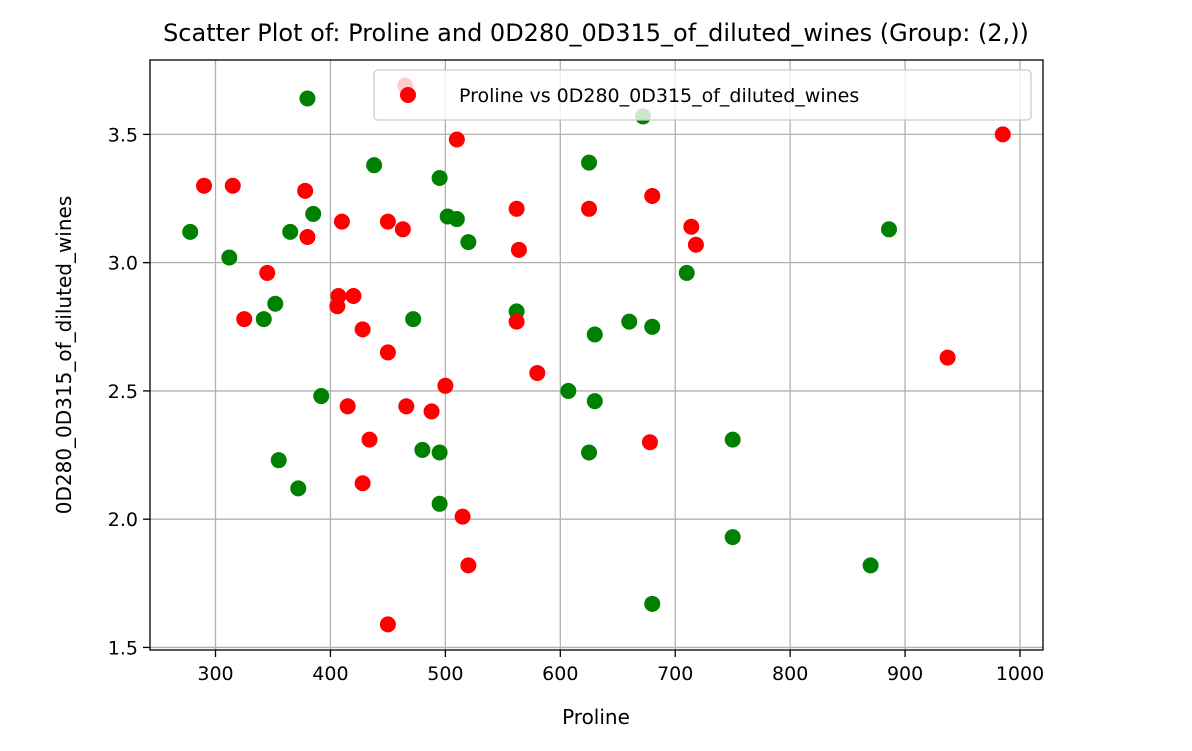  I want to click on x-tick-label: 900, so click(905, 674).